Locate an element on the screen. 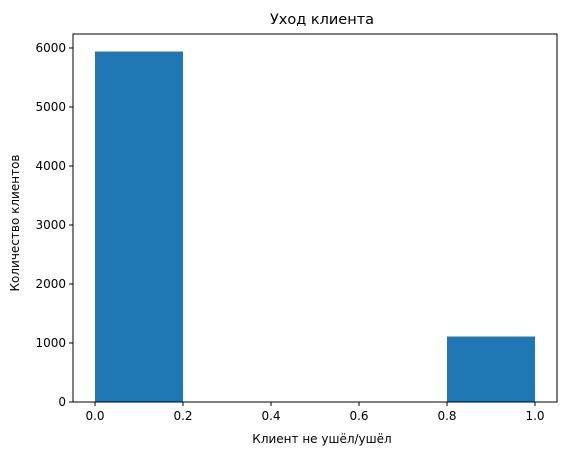 The image size is (580, 455). x-tick-label-3: 0.6 is located at coordinates (358, 416).